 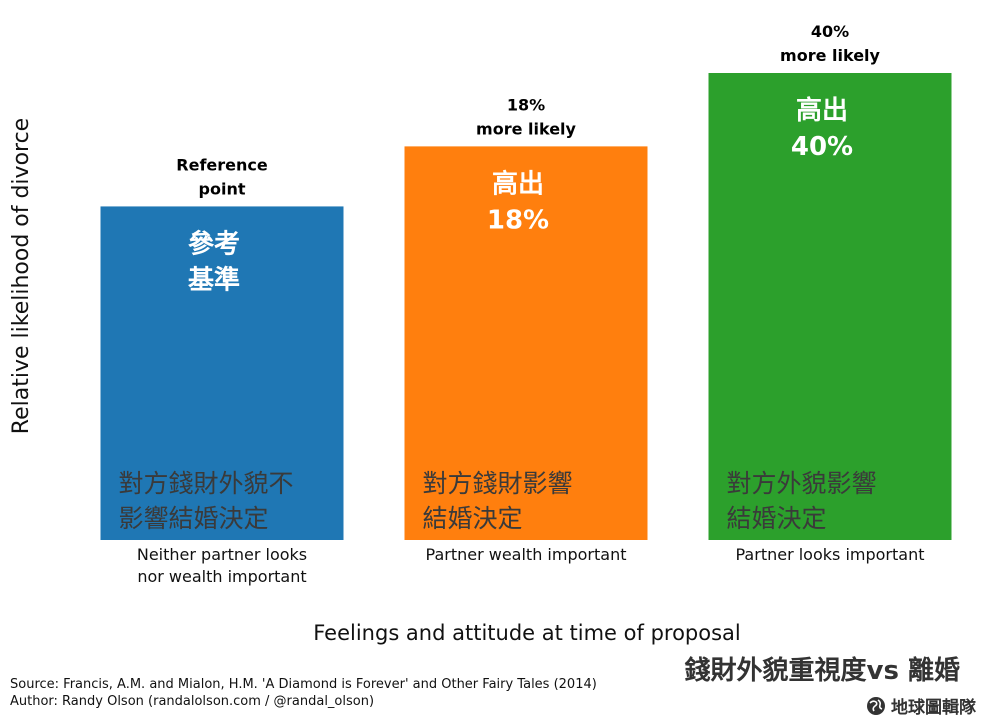 What do you see at coordinates (222, 164) in the screenshot?
I see `bar-top-label: Reference` at bounding box center [222, 164].